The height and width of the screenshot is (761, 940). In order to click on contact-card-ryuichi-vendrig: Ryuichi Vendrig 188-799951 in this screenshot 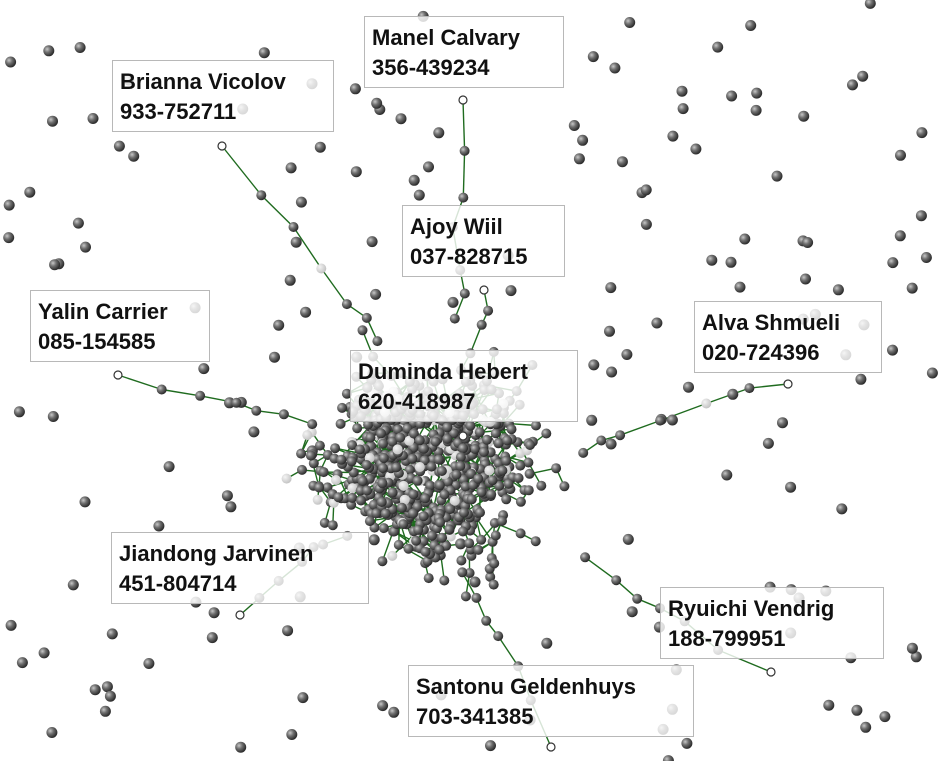, I will do `click(772, 623)`.